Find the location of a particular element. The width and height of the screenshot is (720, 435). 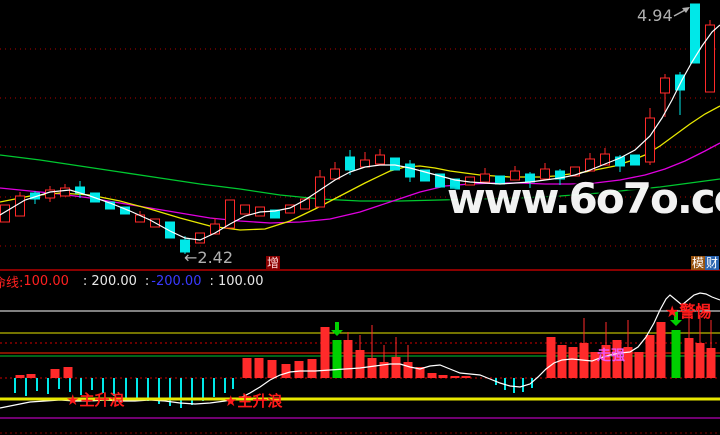

annotation-strong: 走强 is located at coordinates (611, 356).